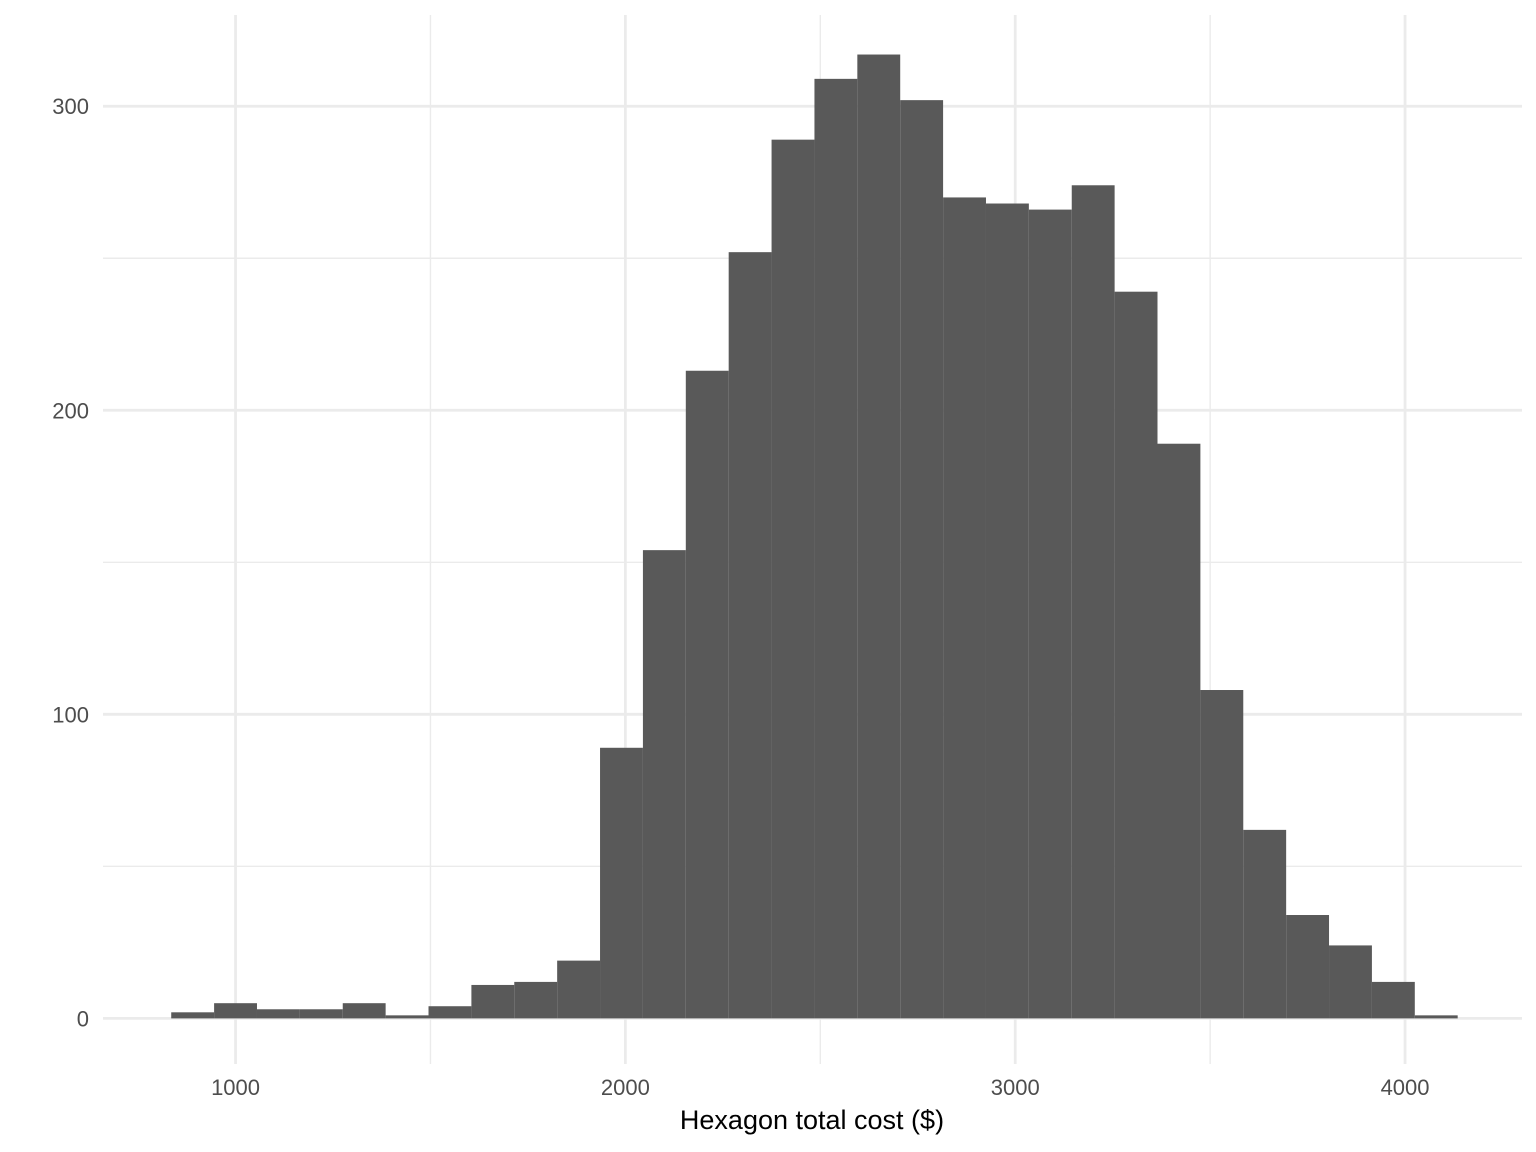 The image size is (1536, 1152). I want to click on y-axis-tick-labels: 0 100 200 300, so click(70, 562).